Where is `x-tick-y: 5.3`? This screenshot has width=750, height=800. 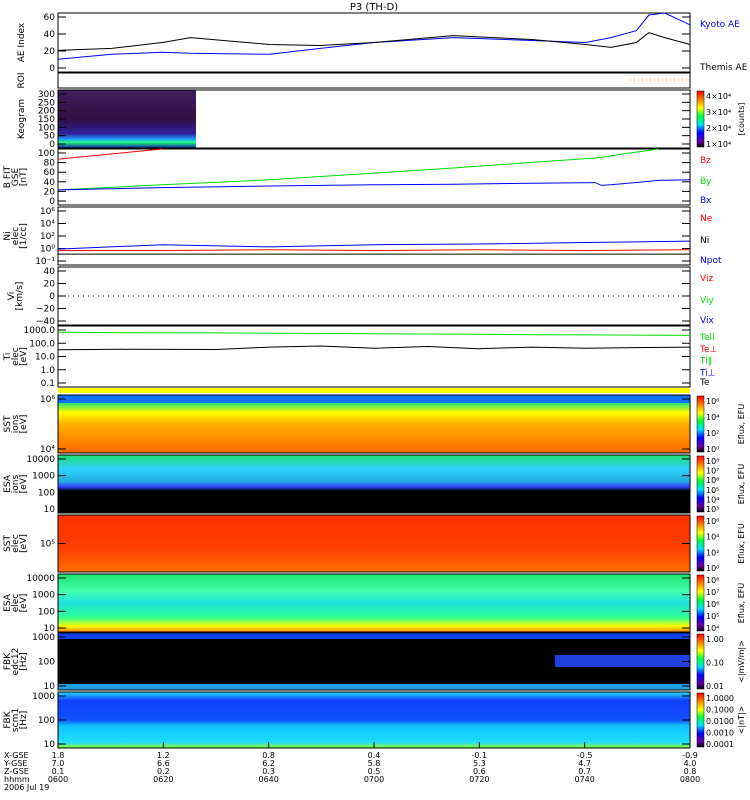
x-tick-y: 5.3 is located at coordinates (479, 763).